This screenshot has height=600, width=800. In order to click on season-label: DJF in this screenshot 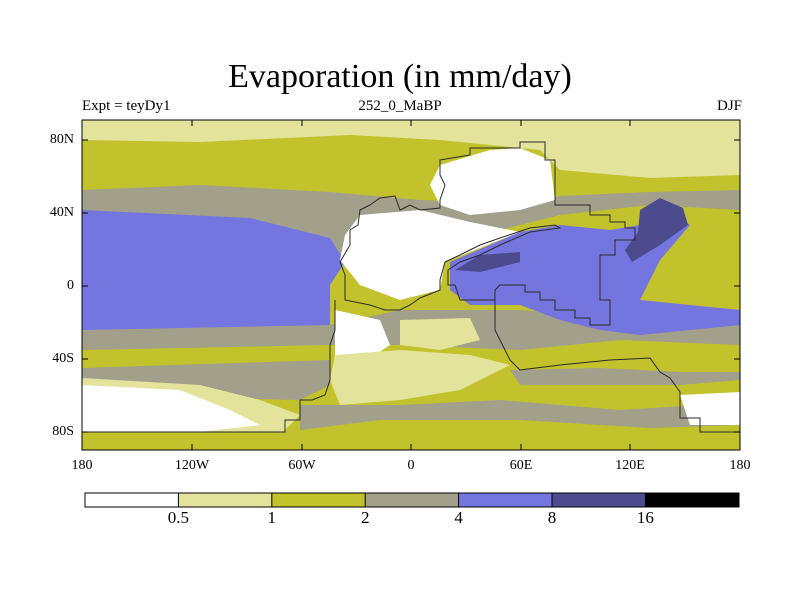, I will do `click(729, 106)`.